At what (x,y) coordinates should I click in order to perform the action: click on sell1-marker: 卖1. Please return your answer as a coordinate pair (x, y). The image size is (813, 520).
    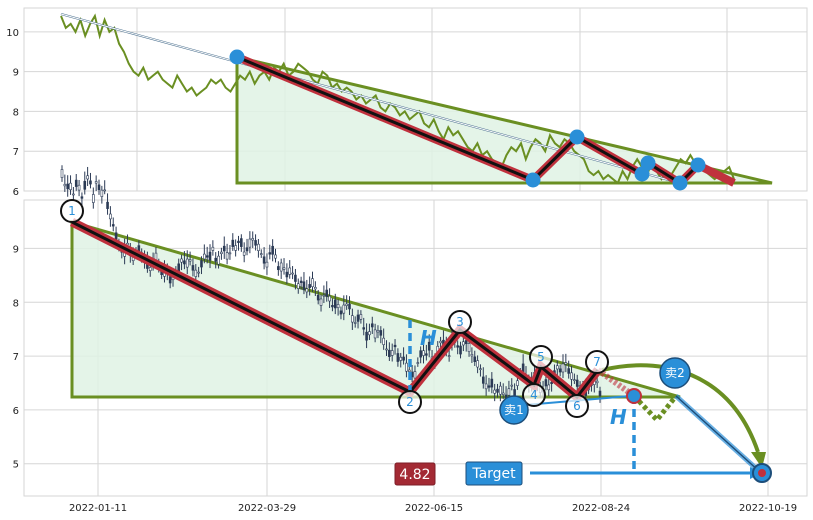
    Looking at the image, I should click on (514, 410).